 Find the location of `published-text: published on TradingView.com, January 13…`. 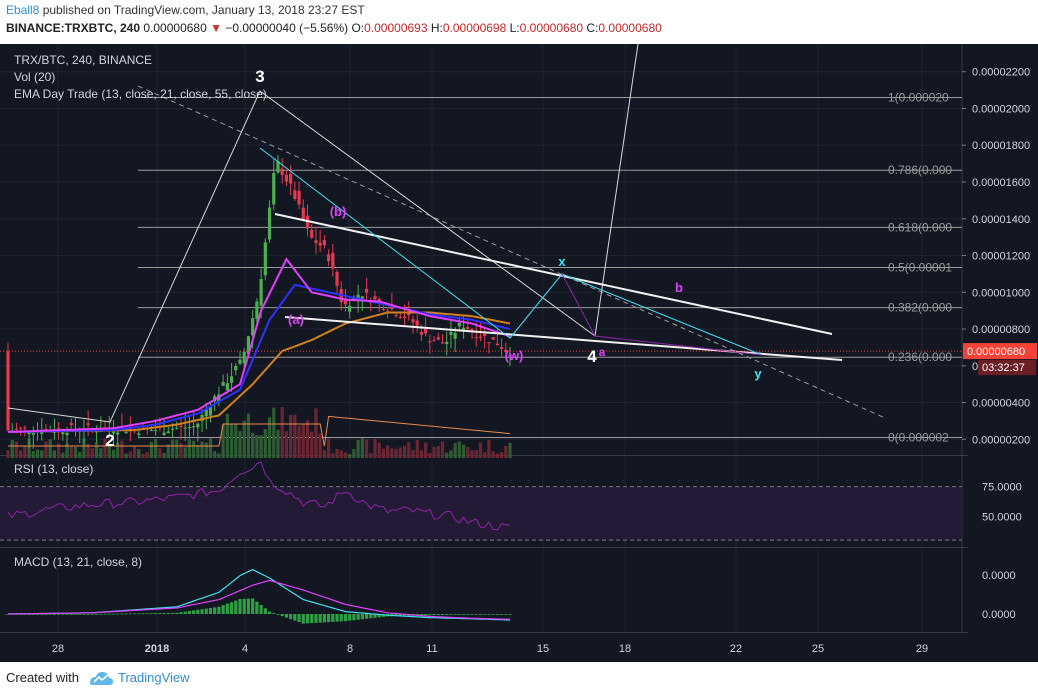

published-text: published on TradingView.com, January 13… is located at coordinates (203, 10).